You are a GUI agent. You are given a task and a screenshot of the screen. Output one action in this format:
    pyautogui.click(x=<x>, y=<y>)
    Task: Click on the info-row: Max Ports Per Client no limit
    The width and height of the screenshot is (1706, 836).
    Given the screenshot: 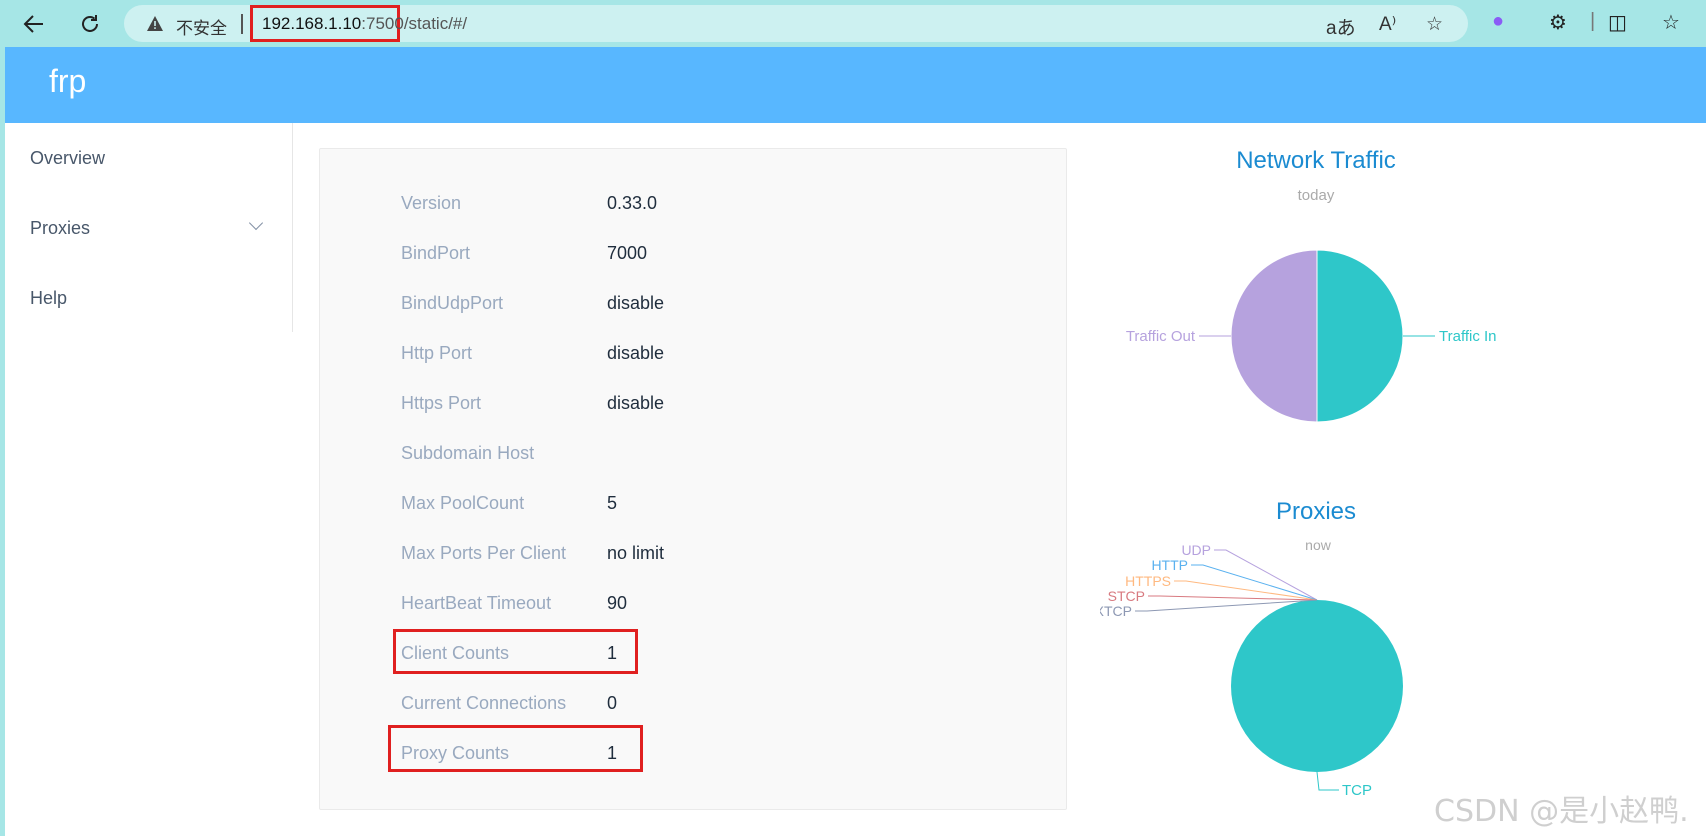 What is the action you would take?
    pyautogui.click(x=694, y=556)
    